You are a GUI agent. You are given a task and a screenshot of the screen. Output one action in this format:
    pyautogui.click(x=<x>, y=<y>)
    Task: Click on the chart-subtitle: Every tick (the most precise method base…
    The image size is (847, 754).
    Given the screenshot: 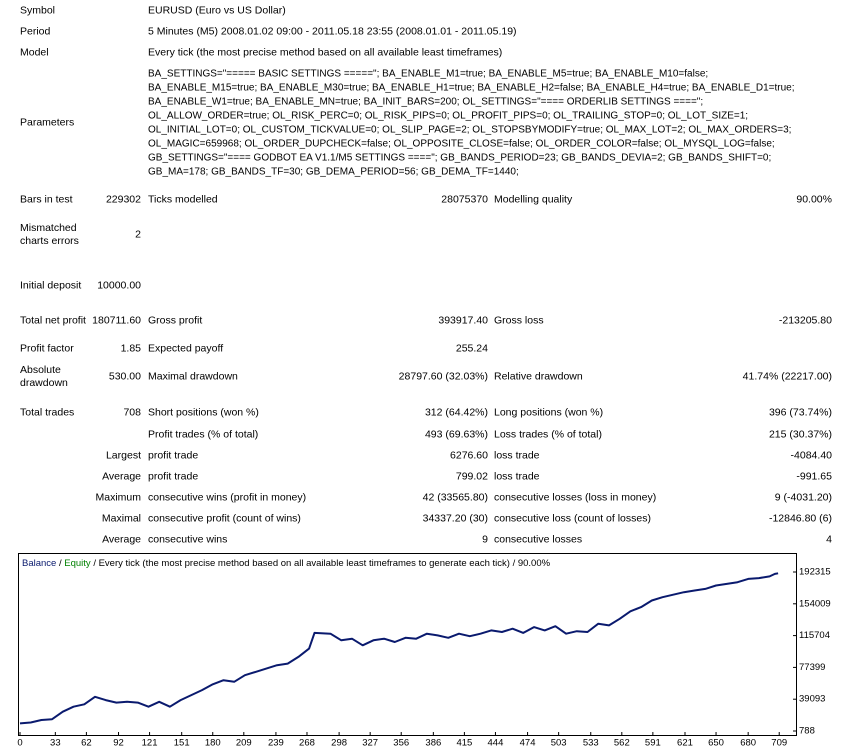 What is the action you would take?
    pyautogui.click(x=325, y=563)
    